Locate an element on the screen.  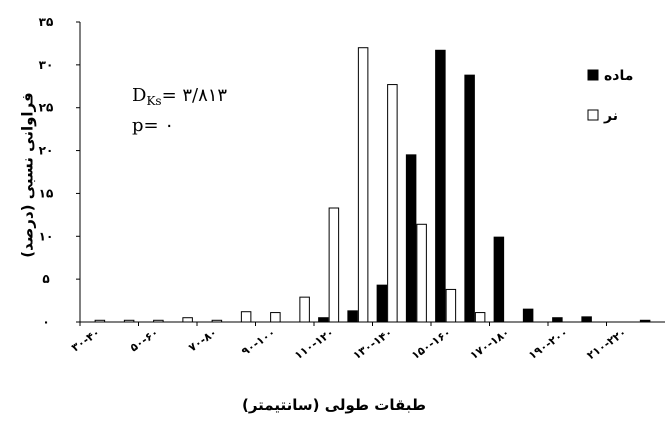
annotation-d: D is located at coordinates (139, 95).